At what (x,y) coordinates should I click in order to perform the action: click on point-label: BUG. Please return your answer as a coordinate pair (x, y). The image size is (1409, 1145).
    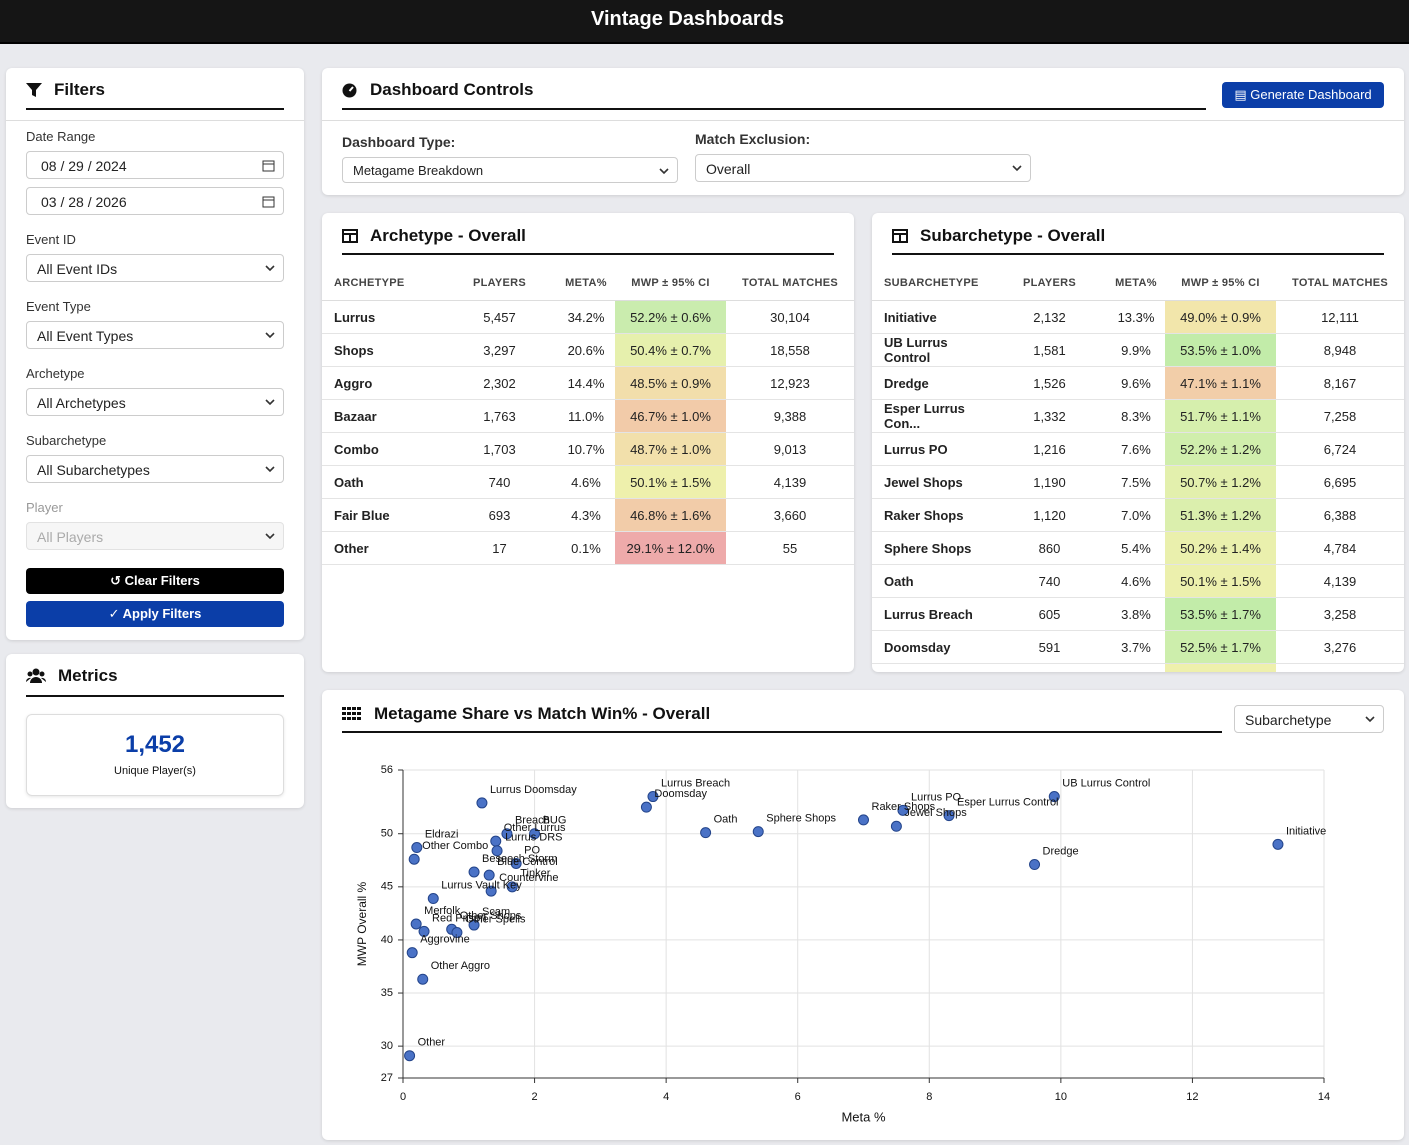
    Looking at the image, I should click on (555, 821).